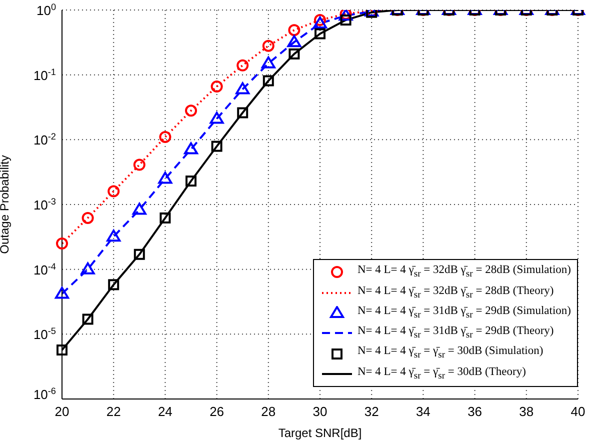  What do you see at coordinates (320, 433) in the screenshot?
I see `x-axis-title: Target SNR[dB]` at bounding box center [320, 433].